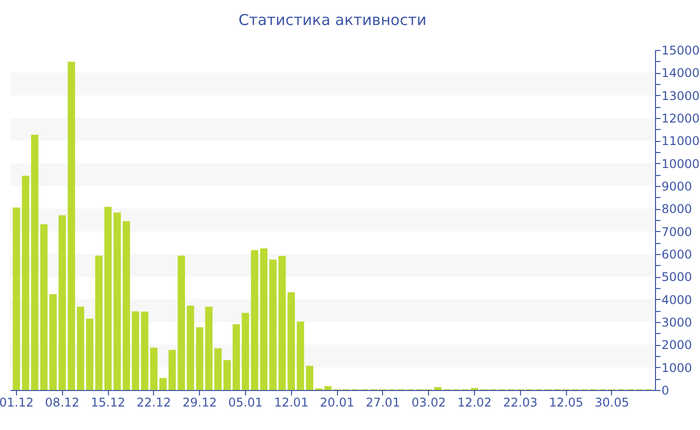 Image resolution: width=700 pixels, height=430 pixels. Describe the element at coordinates (108, 403) in the screenshot. I see `x-tick-label: 15.12` at that location.